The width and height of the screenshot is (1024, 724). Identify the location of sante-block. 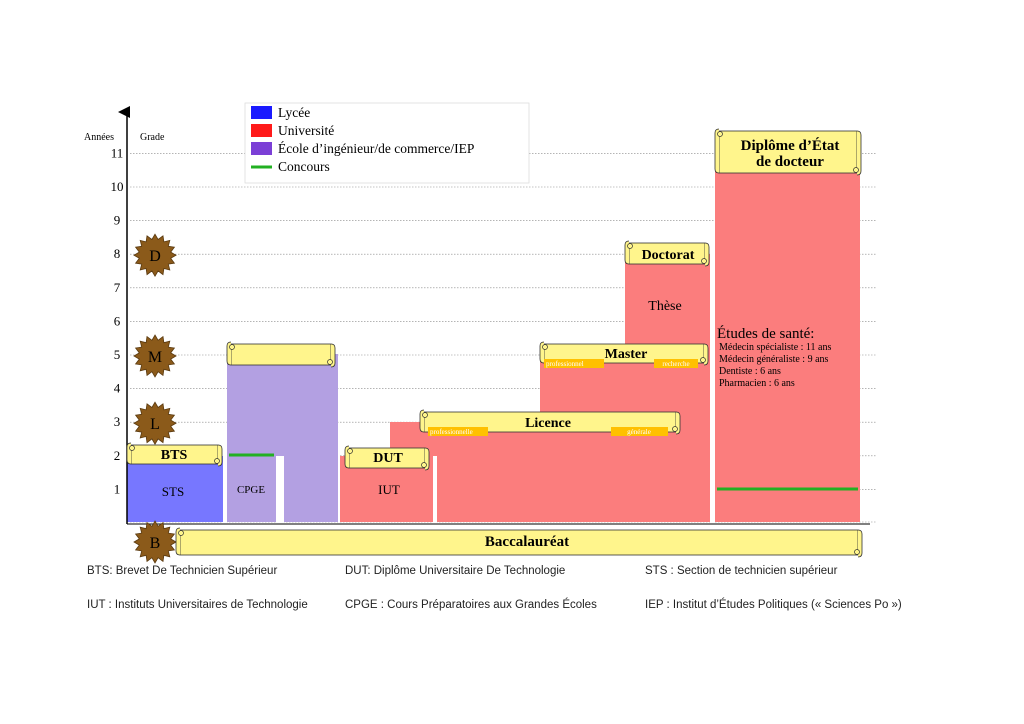
(787, 336).